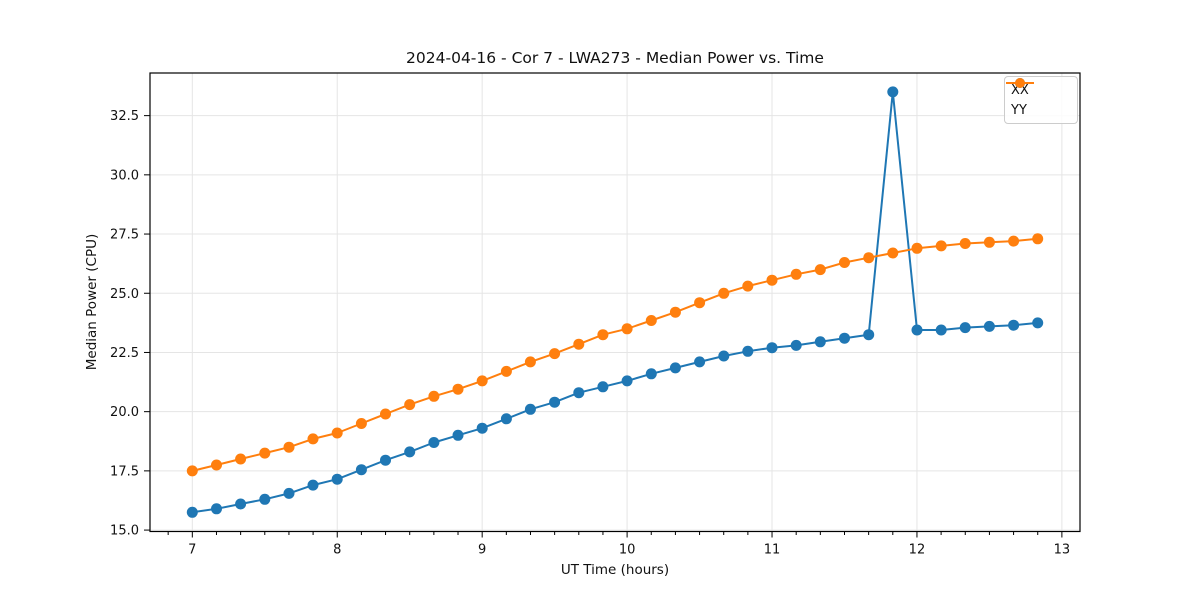 This screenshot has height=600, width=1200. What do you see at coordinates (124, 116) in the screenshot?
I see `y-tick-label: 32.5` at bounding box center [124, 116].